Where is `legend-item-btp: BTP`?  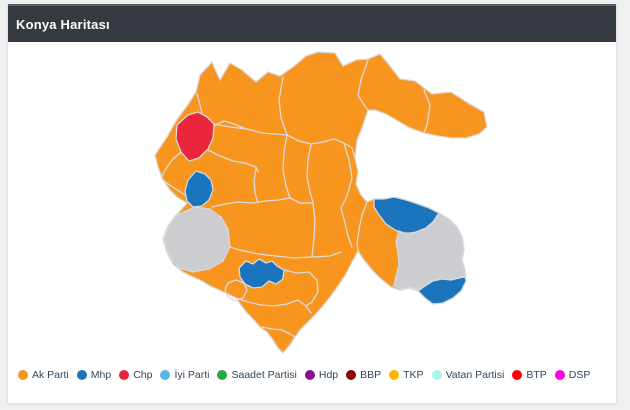 legend-item-btp: BTP is located at coordinates (529, 375).